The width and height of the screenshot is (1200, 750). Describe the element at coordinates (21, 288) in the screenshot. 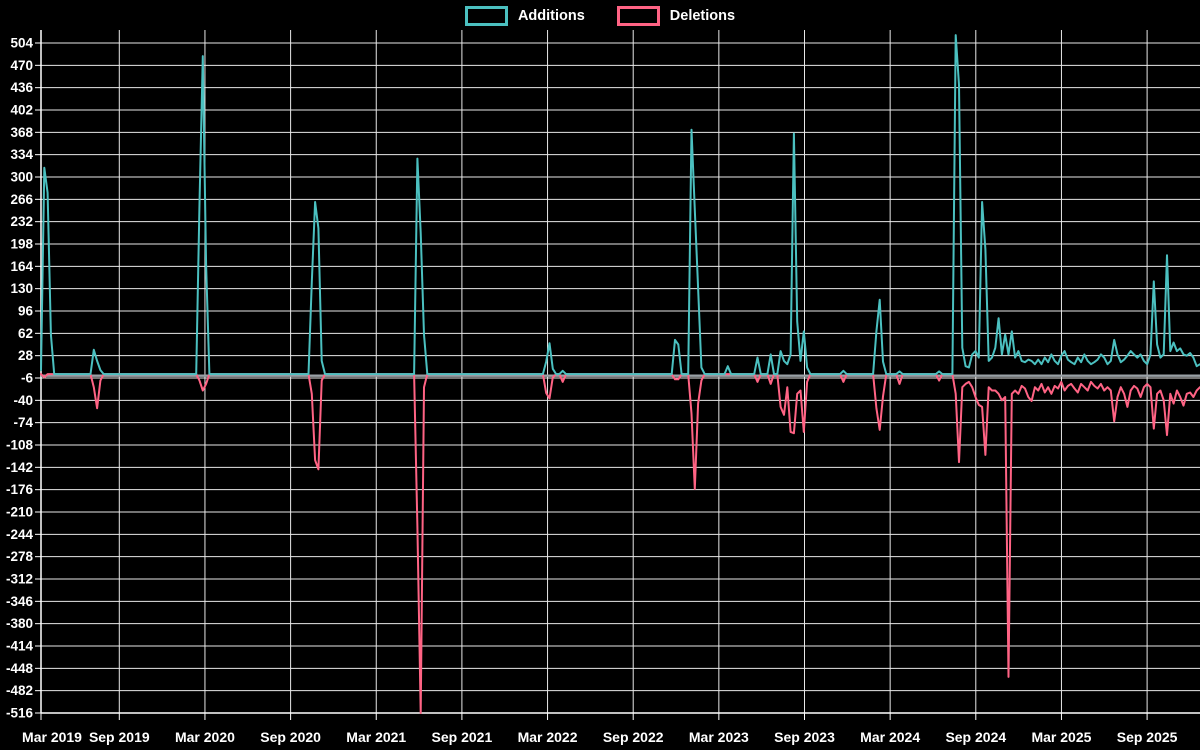

I see `svg-text: 130` at that location.